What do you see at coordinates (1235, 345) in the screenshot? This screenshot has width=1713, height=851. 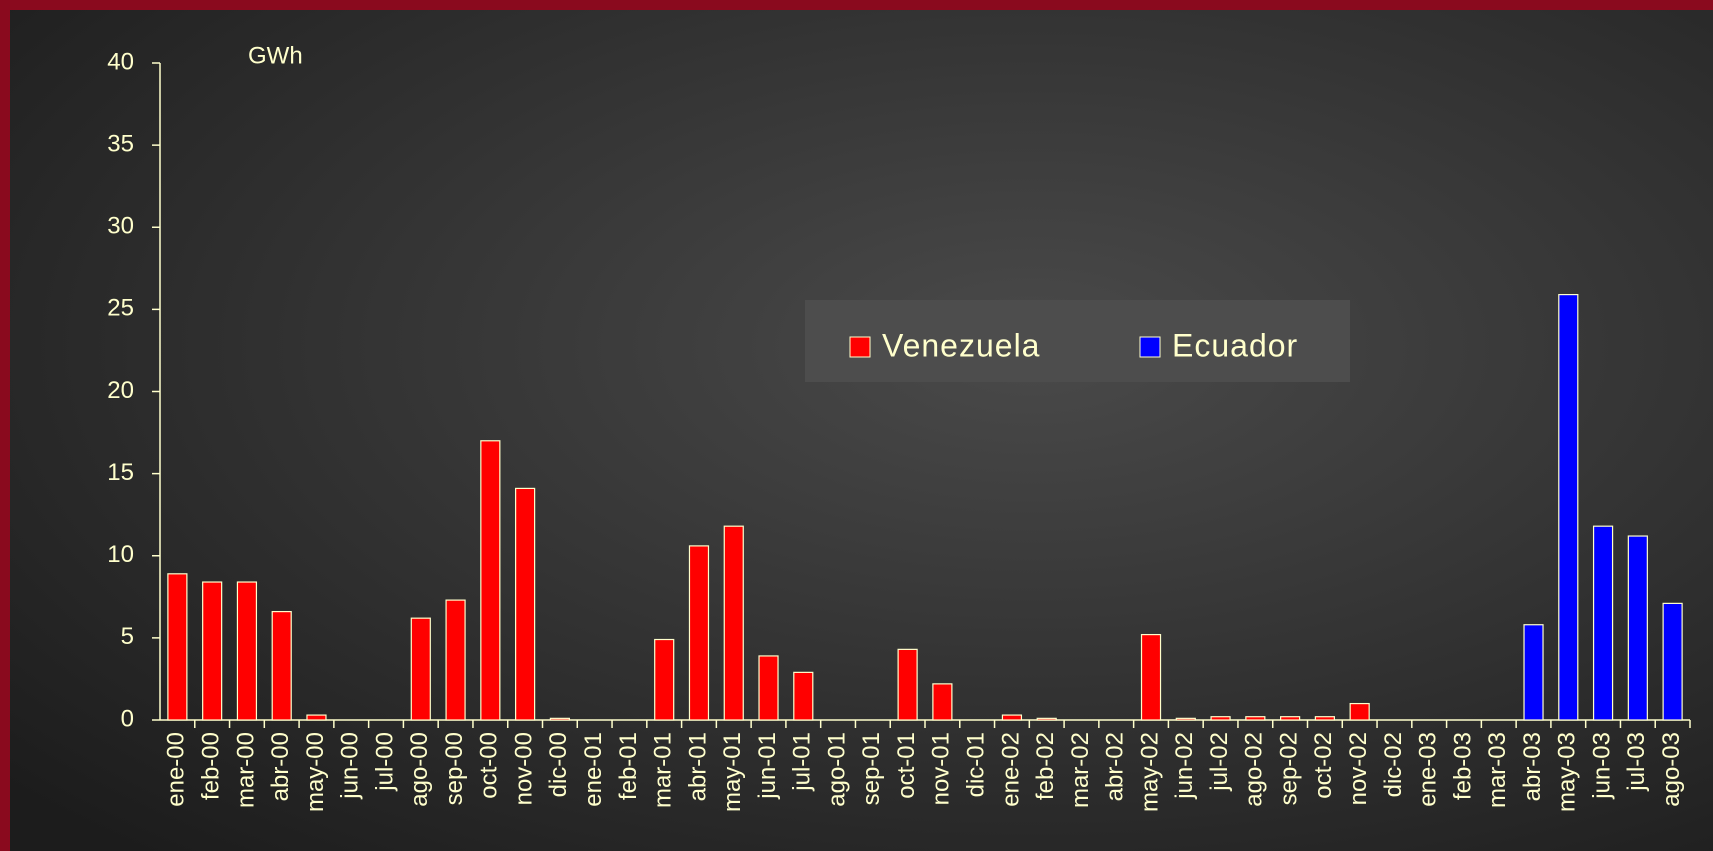 I see `legend-label: Ecuador` at bounding box center [1235, 345].